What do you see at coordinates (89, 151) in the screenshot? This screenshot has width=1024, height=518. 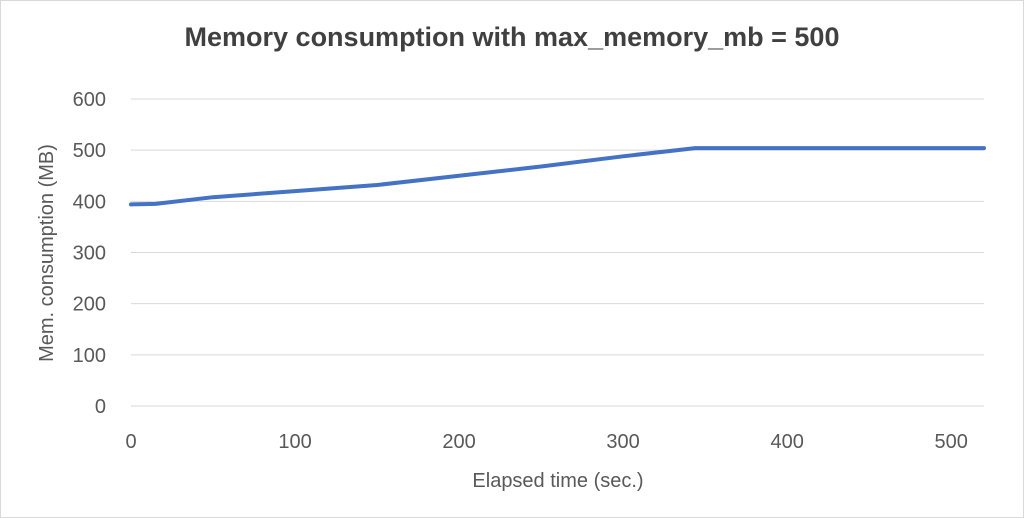 I see `y-tick-label: 500` at bounding box center [89, 151].